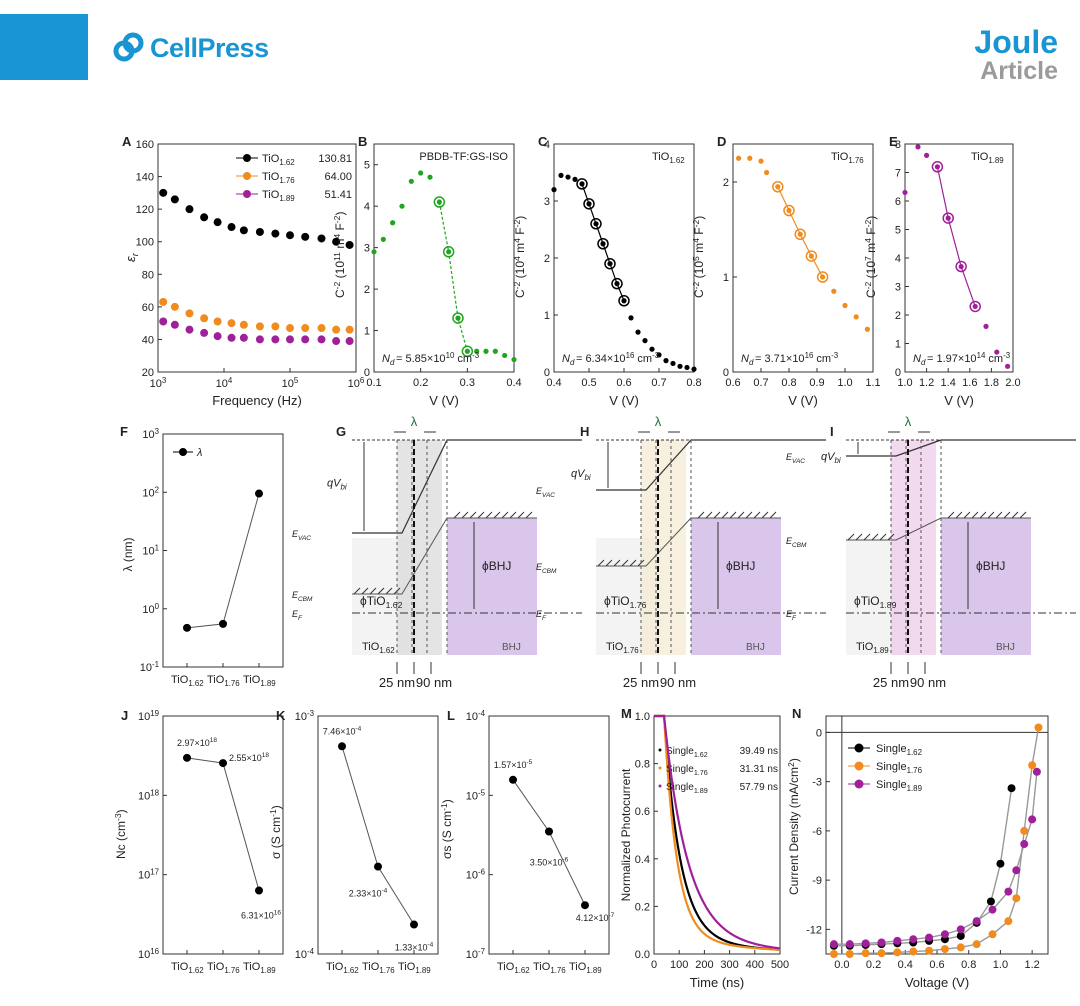 The height and width of the screenshot is (1006, 1080). I want to click on publisher-logo: CellPress, so click(190, 48).